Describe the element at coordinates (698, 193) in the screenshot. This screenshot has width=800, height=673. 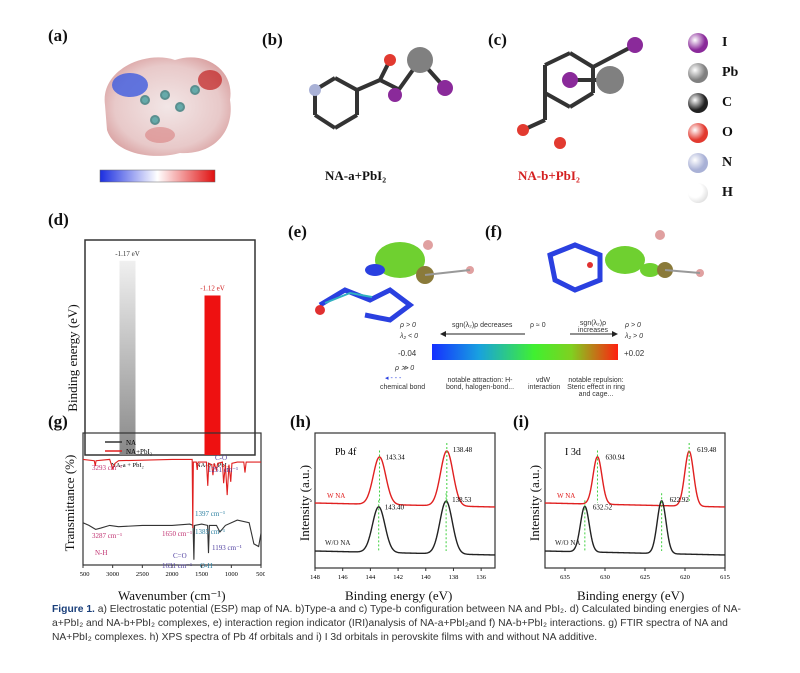
I see `atom-h-icon` at that location.